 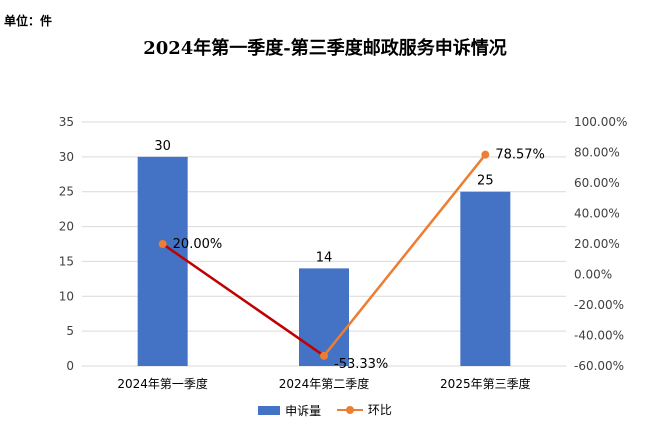 What do you see at coordinates (597, 153) in the screenshot?
I see `y-right-tick-label: 80.00%` at bounding box center [597, 153].